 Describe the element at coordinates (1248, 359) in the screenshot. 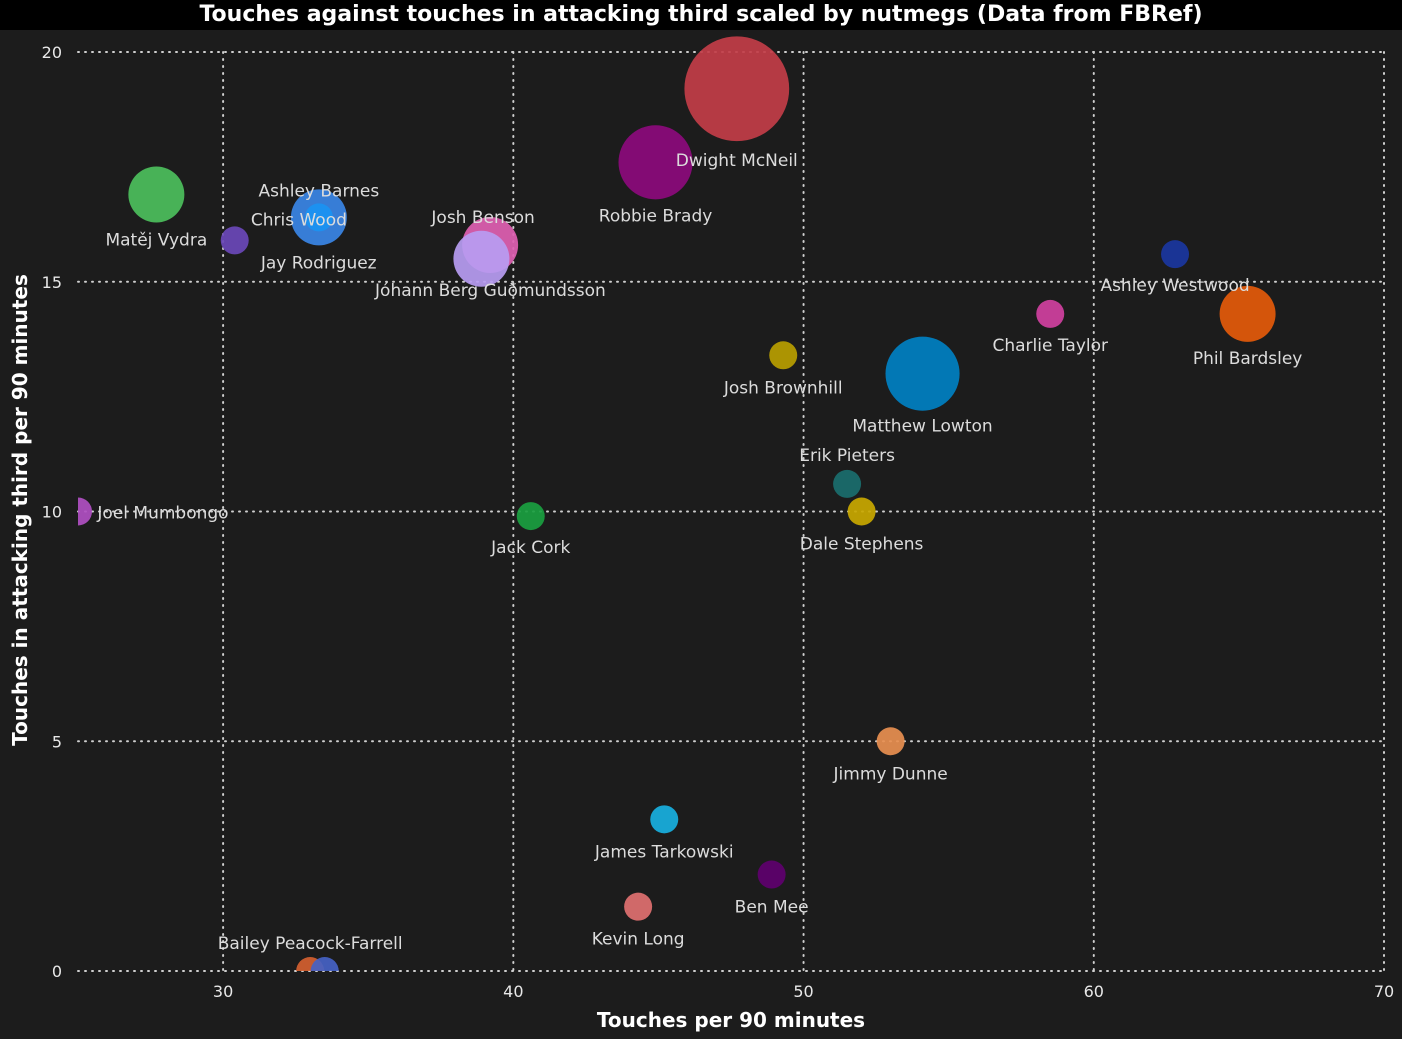

I see `point-label: Phil Bardsley` at that location.